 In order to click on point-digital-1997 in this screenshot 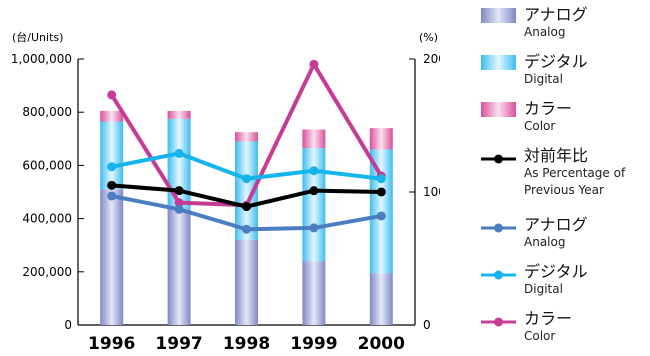, I will do `click(179, 153)`.